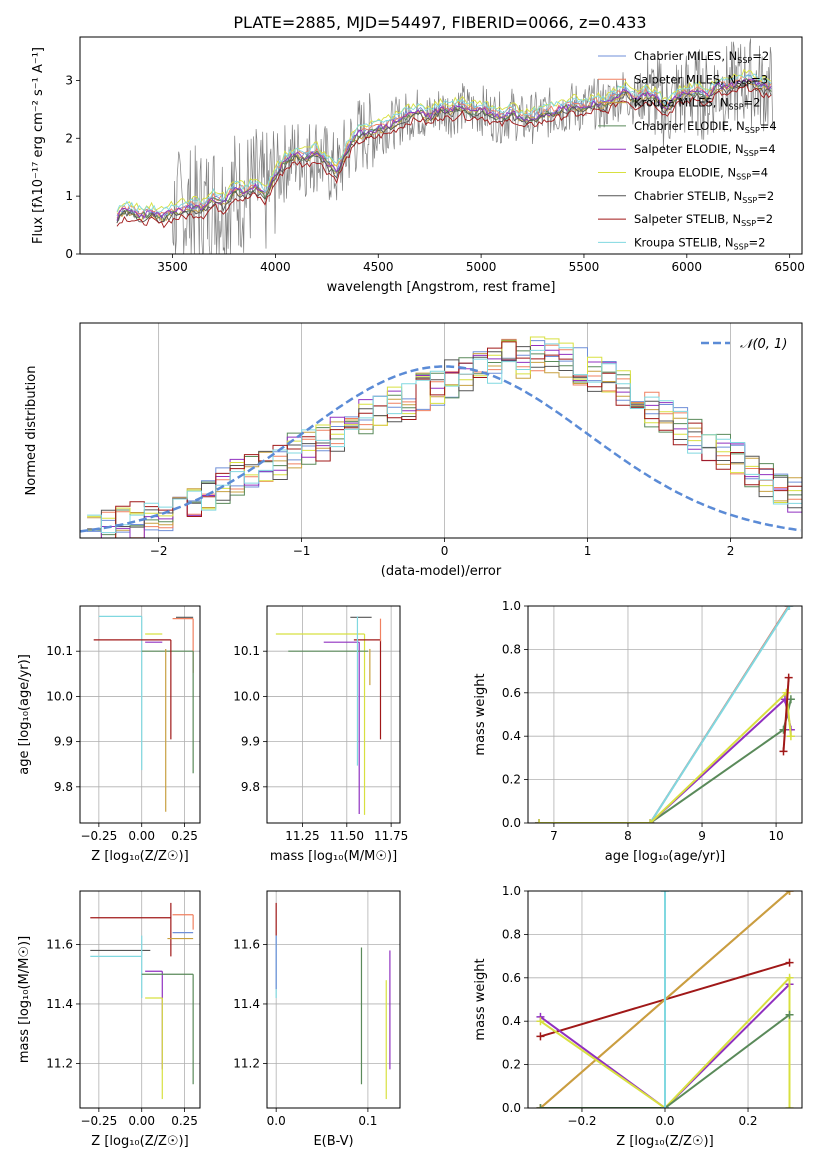 The image size is (819, 1170). I want to click on legend-label: Salpeter STELIB, NSSP=2, so click(703, 220).